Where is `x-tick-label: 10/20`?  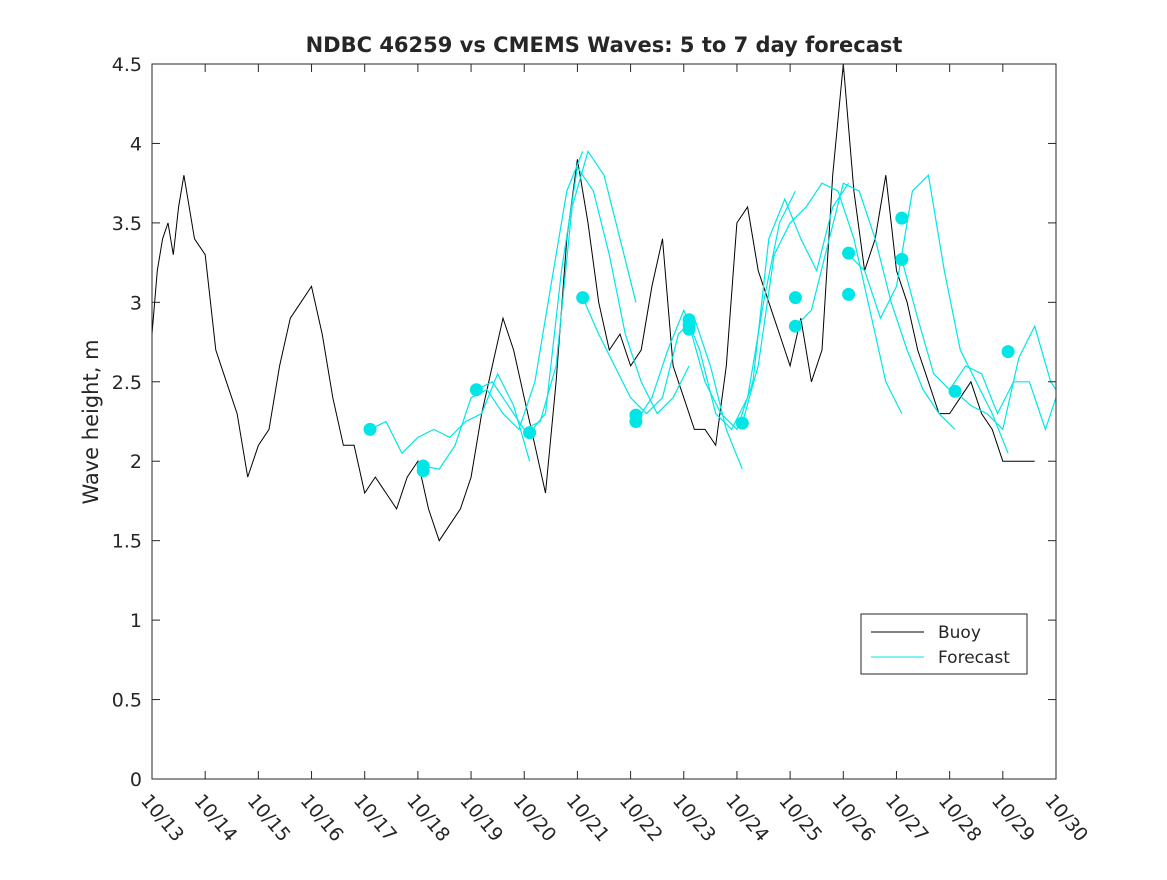
x-tick-label: 10/20 is located at coordinates (534, 818).